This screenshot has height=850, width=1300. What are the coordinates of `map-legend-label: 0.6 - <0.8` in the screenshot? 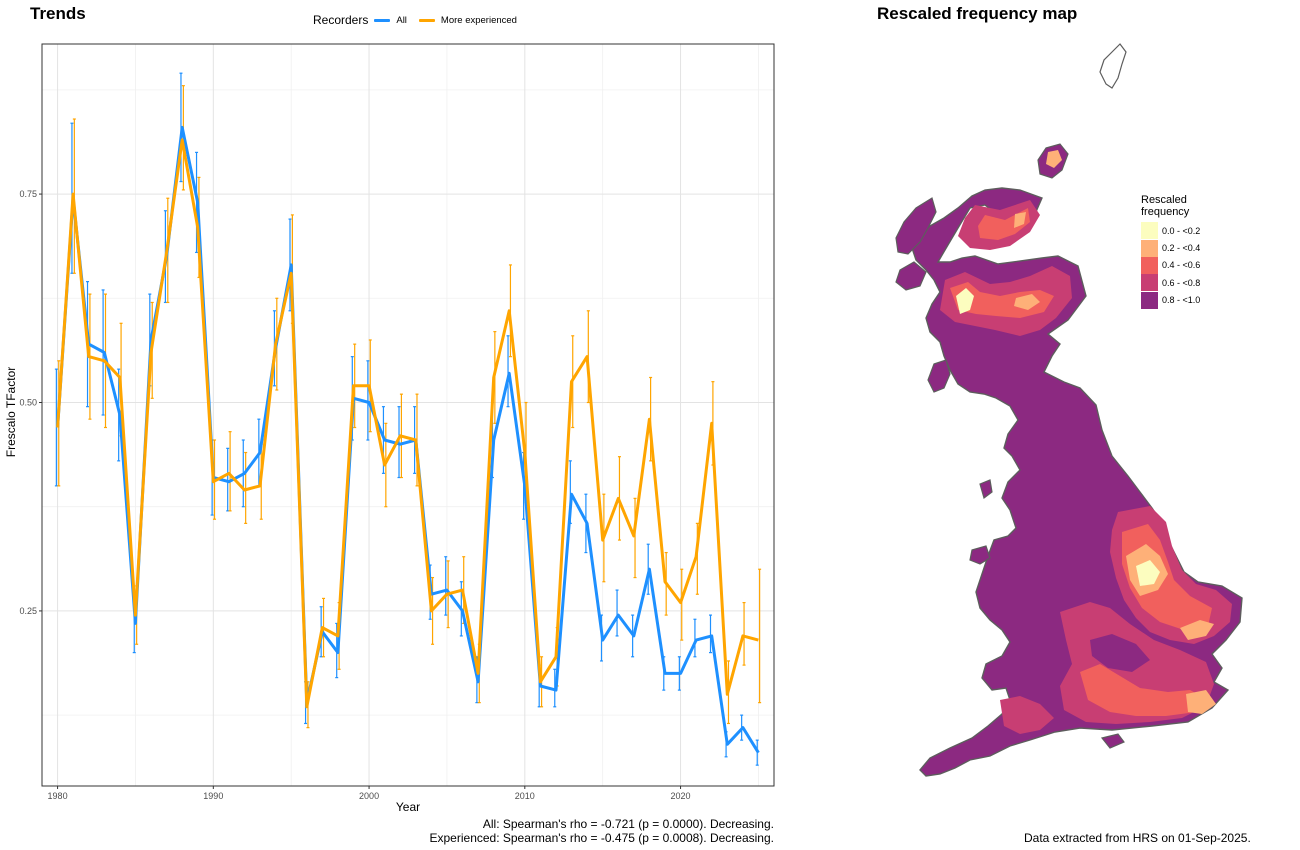 It's located at (1181, 282).